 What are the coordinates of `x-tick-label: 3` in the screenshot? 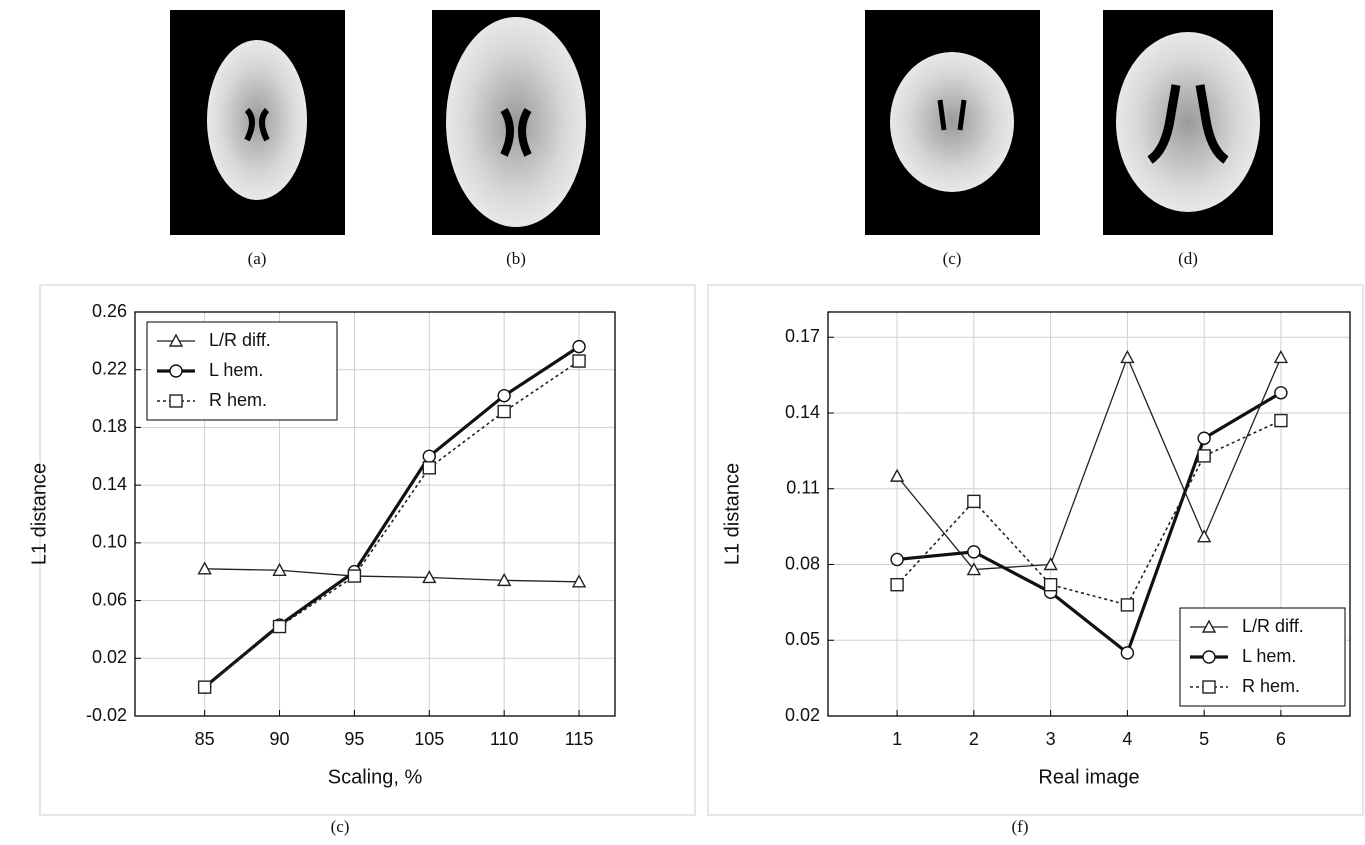 It's located at (1051, 739).